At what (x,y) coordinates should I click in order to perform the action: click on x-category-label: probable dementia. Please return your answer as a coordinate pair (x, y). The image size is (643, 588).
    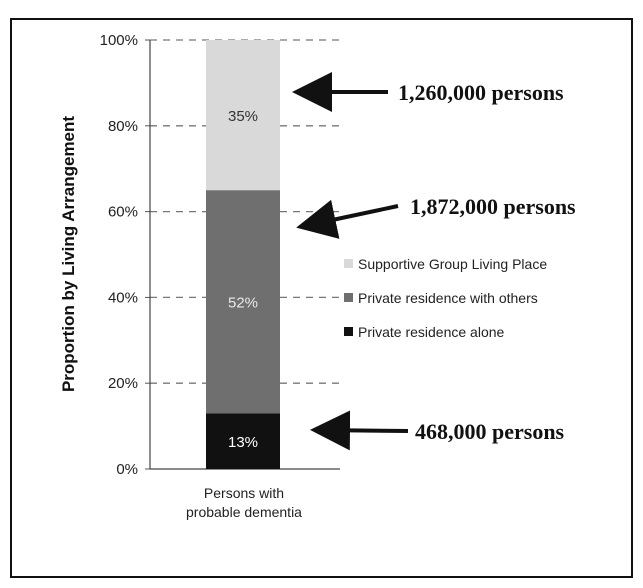
    Looking at the image, I should click on (244, 512).